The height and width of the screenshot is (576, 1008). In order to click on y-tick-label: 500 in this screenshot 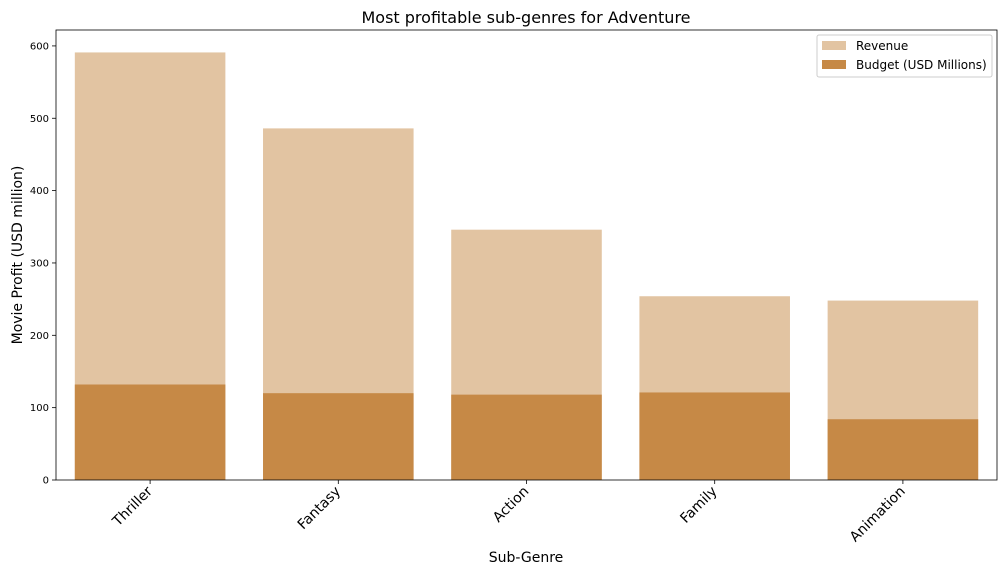, I will do `click(39, 119)`.